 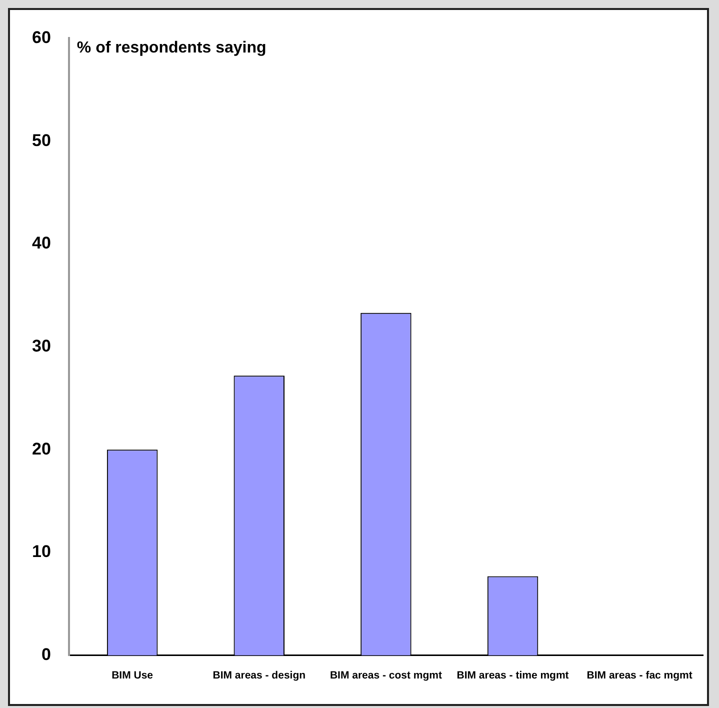 What do you see at coordinates (41, 243) in the screenshot?
I see `y-tick-label: 40` at bounding box center [41, 243].